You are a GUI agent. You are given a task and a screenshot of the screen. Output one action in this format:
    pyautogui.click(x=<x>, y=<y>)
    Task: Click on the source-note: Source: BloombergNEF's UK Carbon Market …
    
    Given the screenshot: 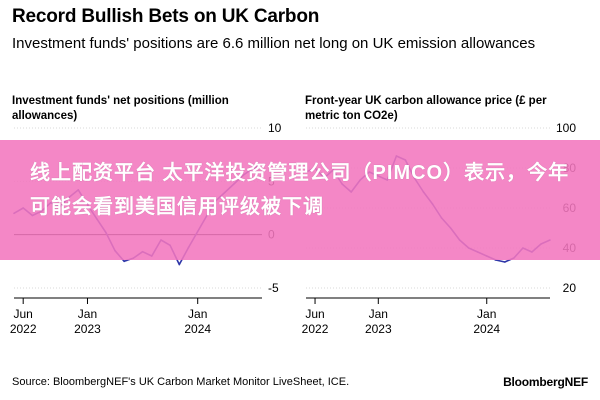 What is the action you would take?
    pyautogui.click(x=181, y=382)
    